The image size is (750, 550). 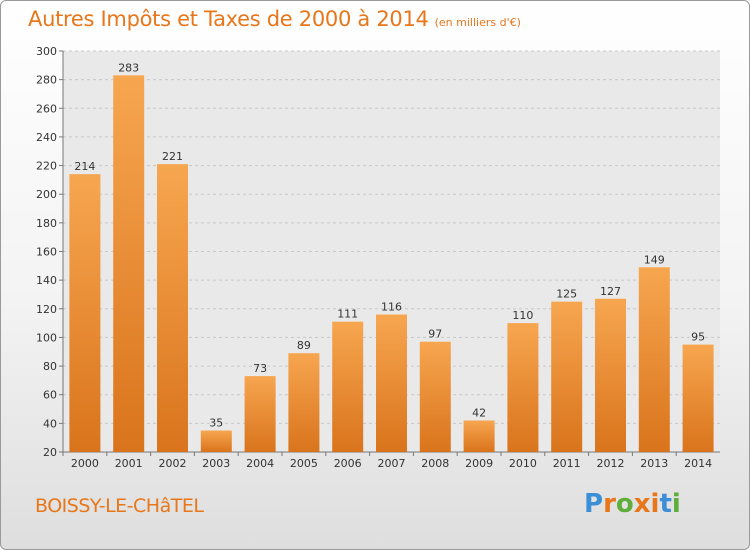 I want to click on bar-value-label: 95, so click(x=698, y=337).